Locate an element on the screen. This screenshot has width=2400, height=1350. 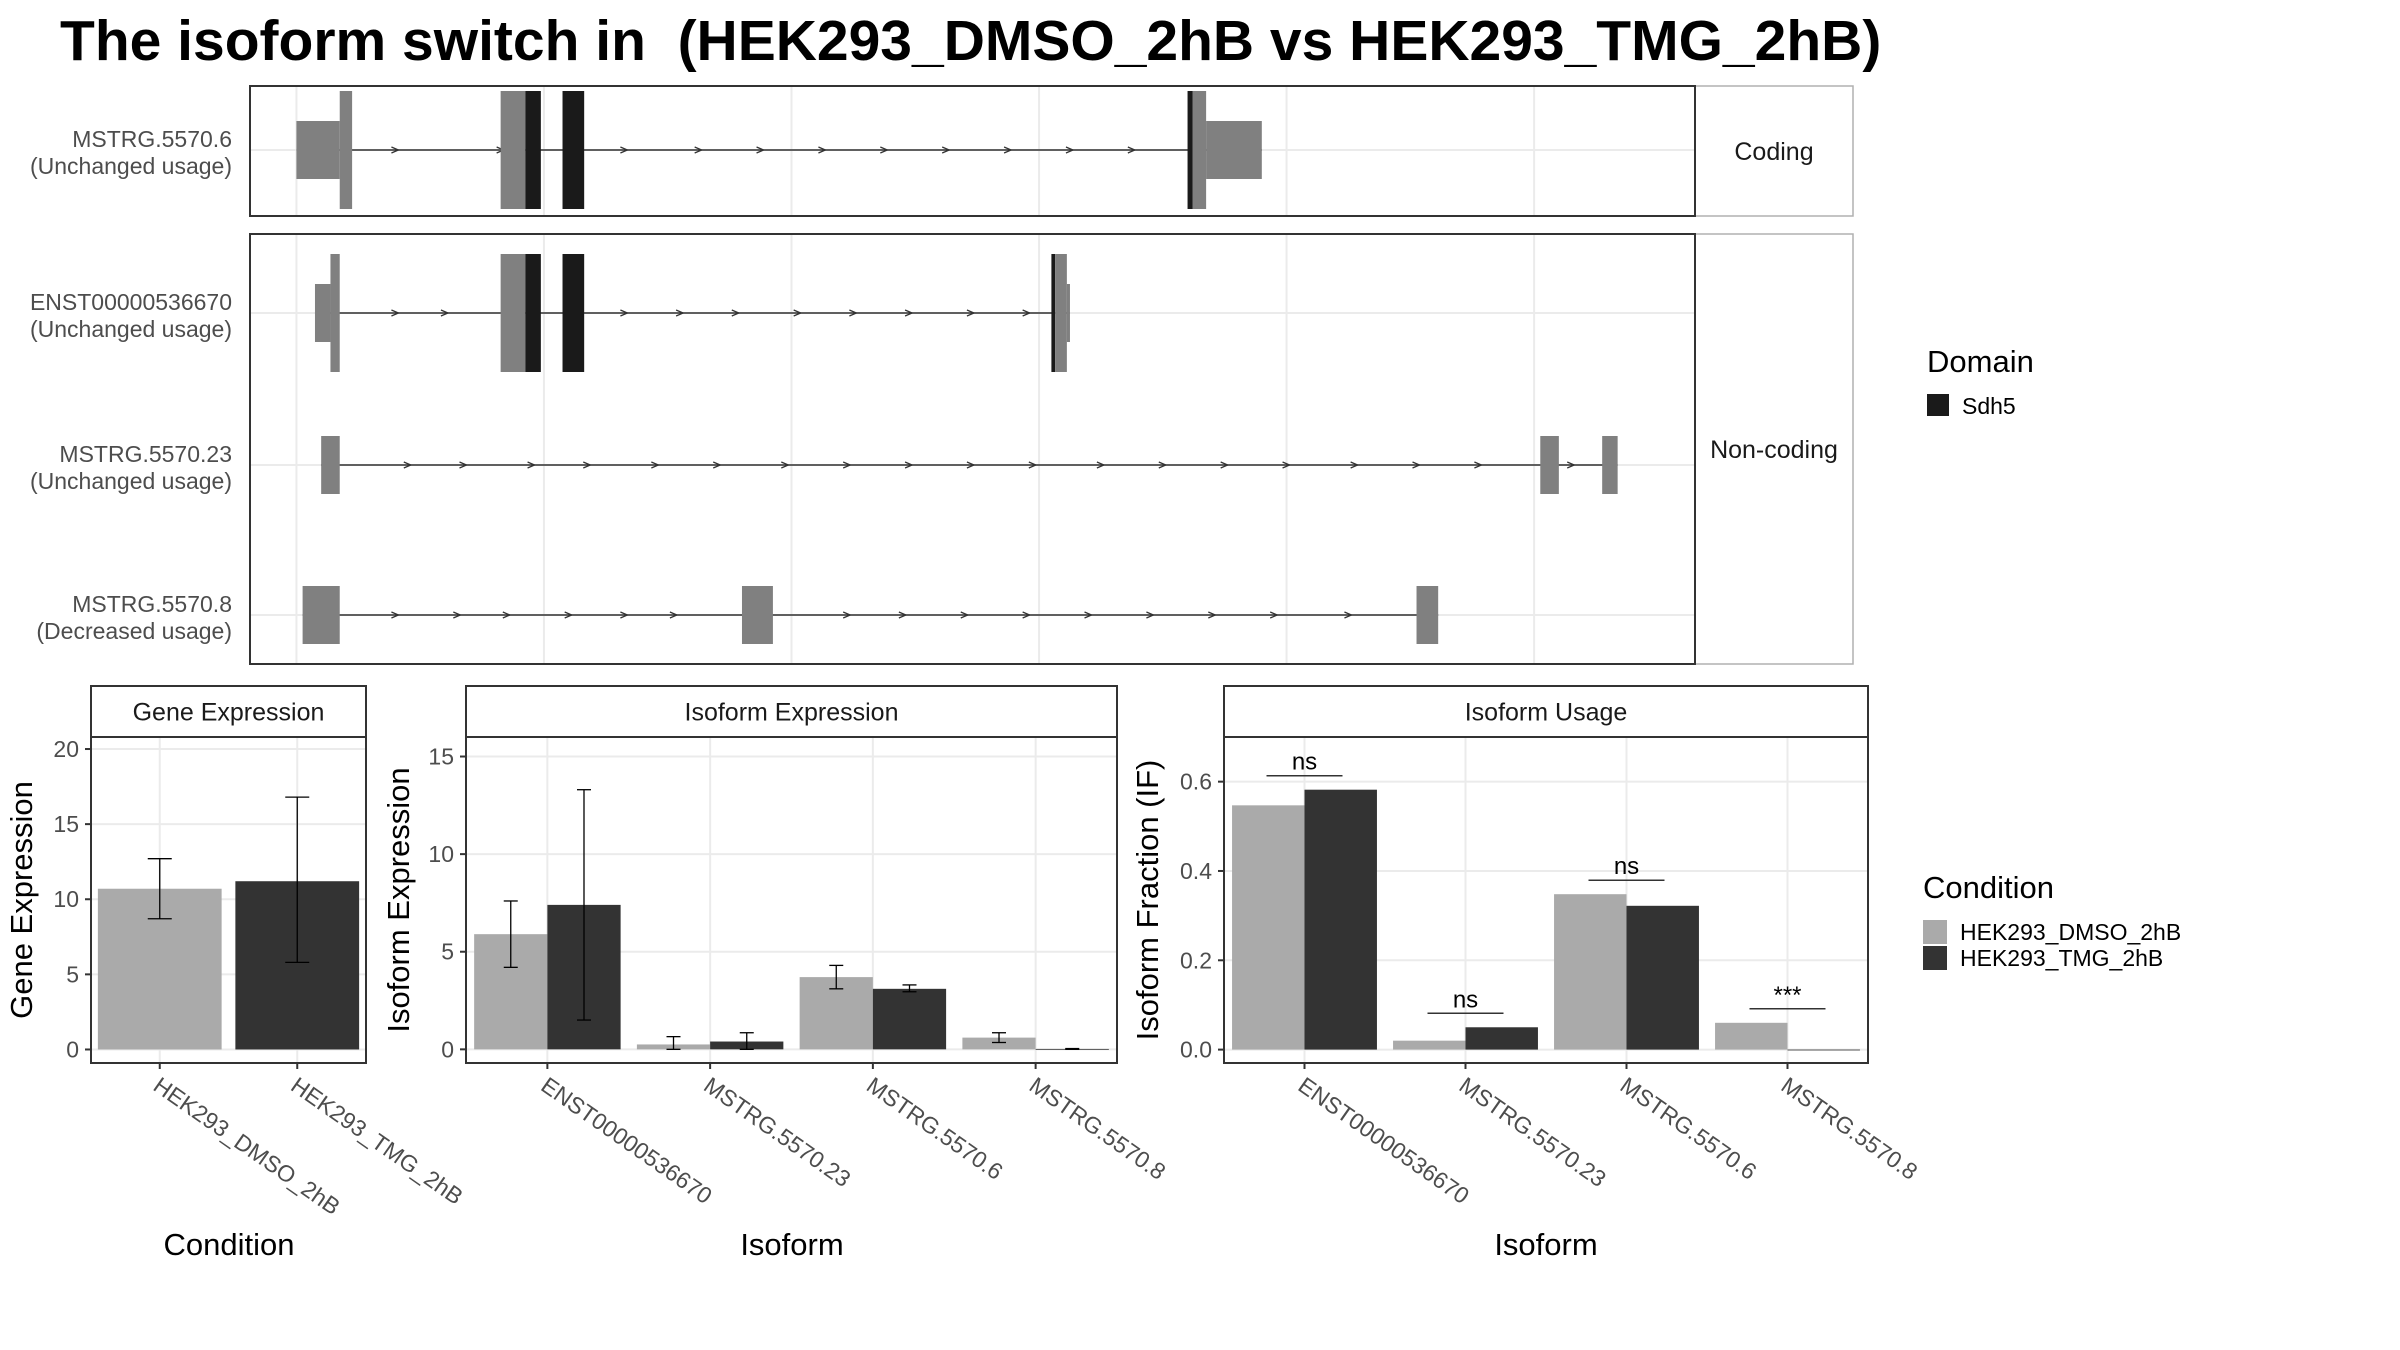
isoform-label: MSTRG.5570.6 is located at coordinates (152, 139).